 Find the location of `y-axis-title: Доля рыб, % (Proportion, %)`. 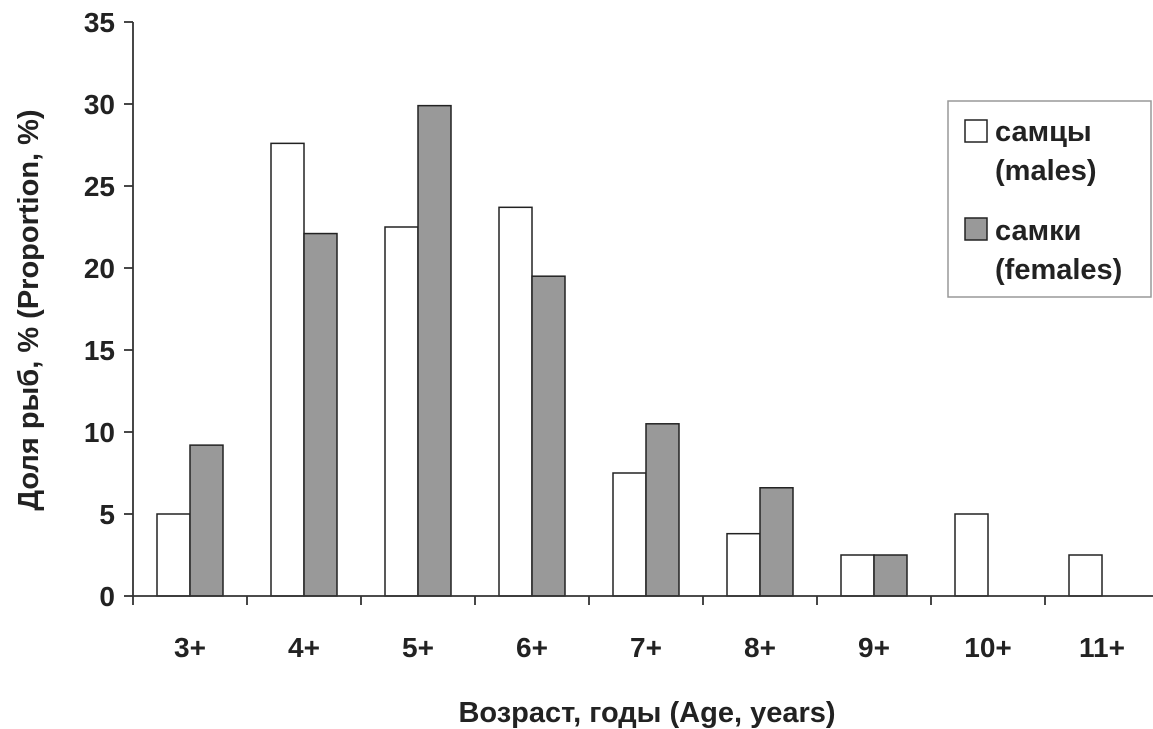

y-axis-title: Доля рыб, % (Proportion, %) is located at coordinates (29, 309).